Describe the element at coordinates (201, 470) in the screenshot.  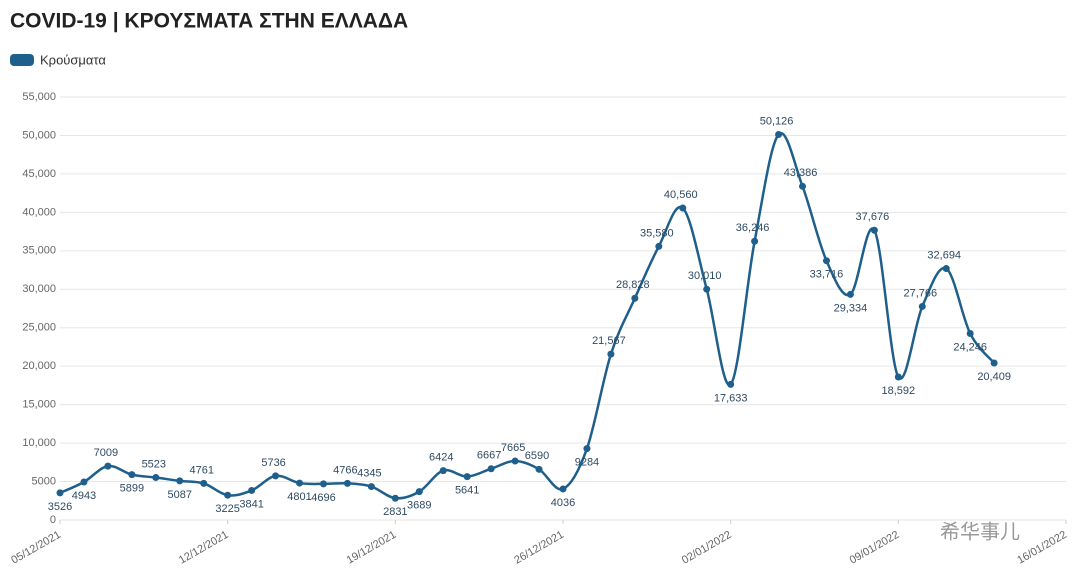
I see `data-label: 4761` at that location.